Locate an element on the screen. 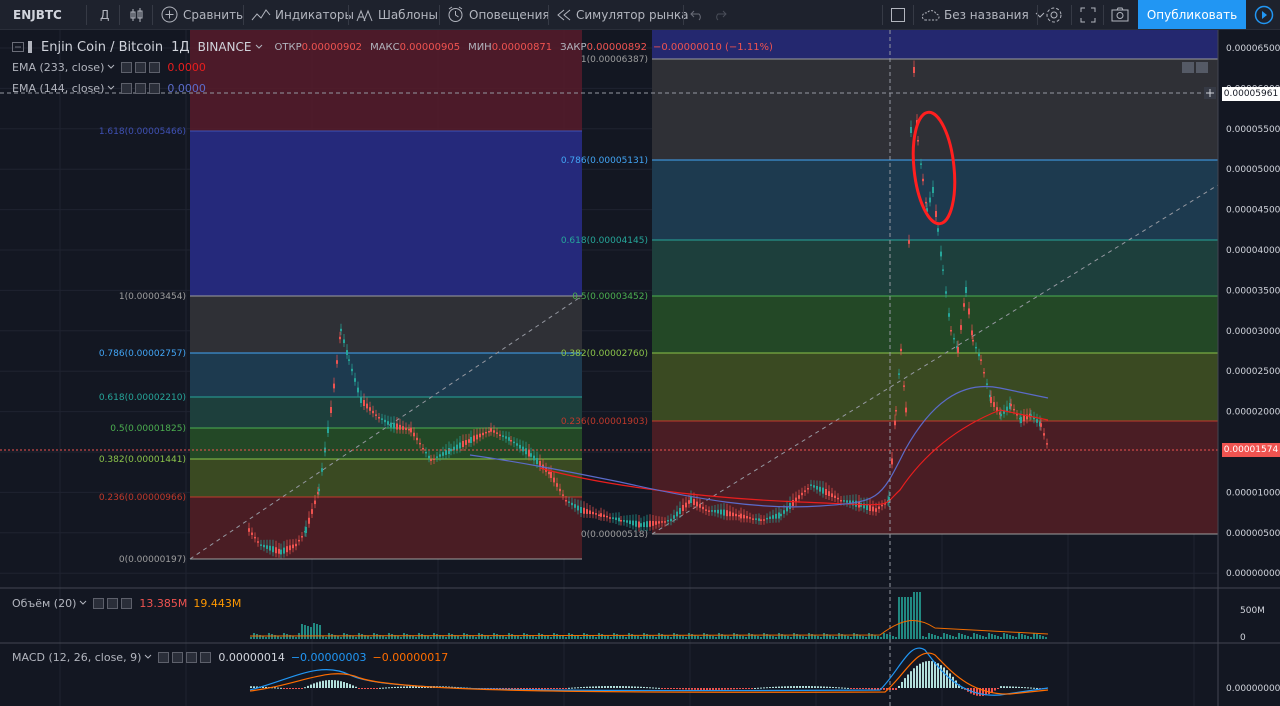 This screenshot has height=706, width=1280. highlight-ellipse is located at coordinates (933, 168).